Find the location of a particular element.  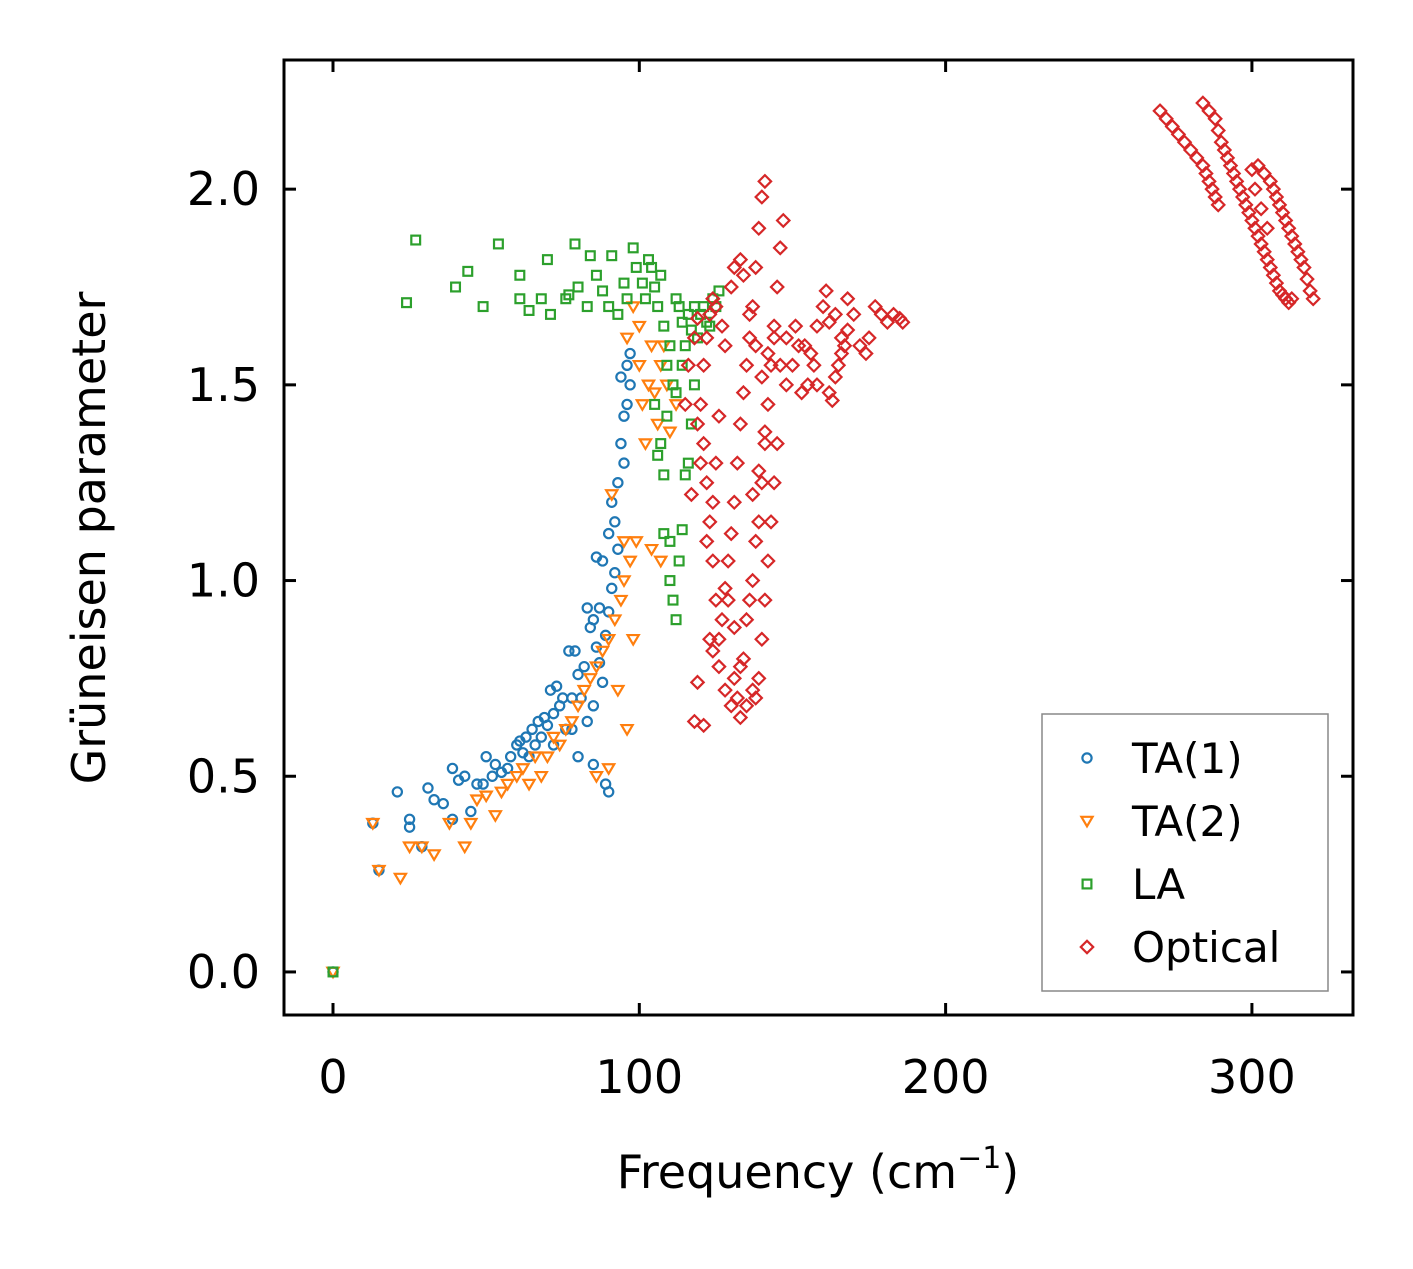

x-tick-label: 200 is located at coordinates (946, 1077).